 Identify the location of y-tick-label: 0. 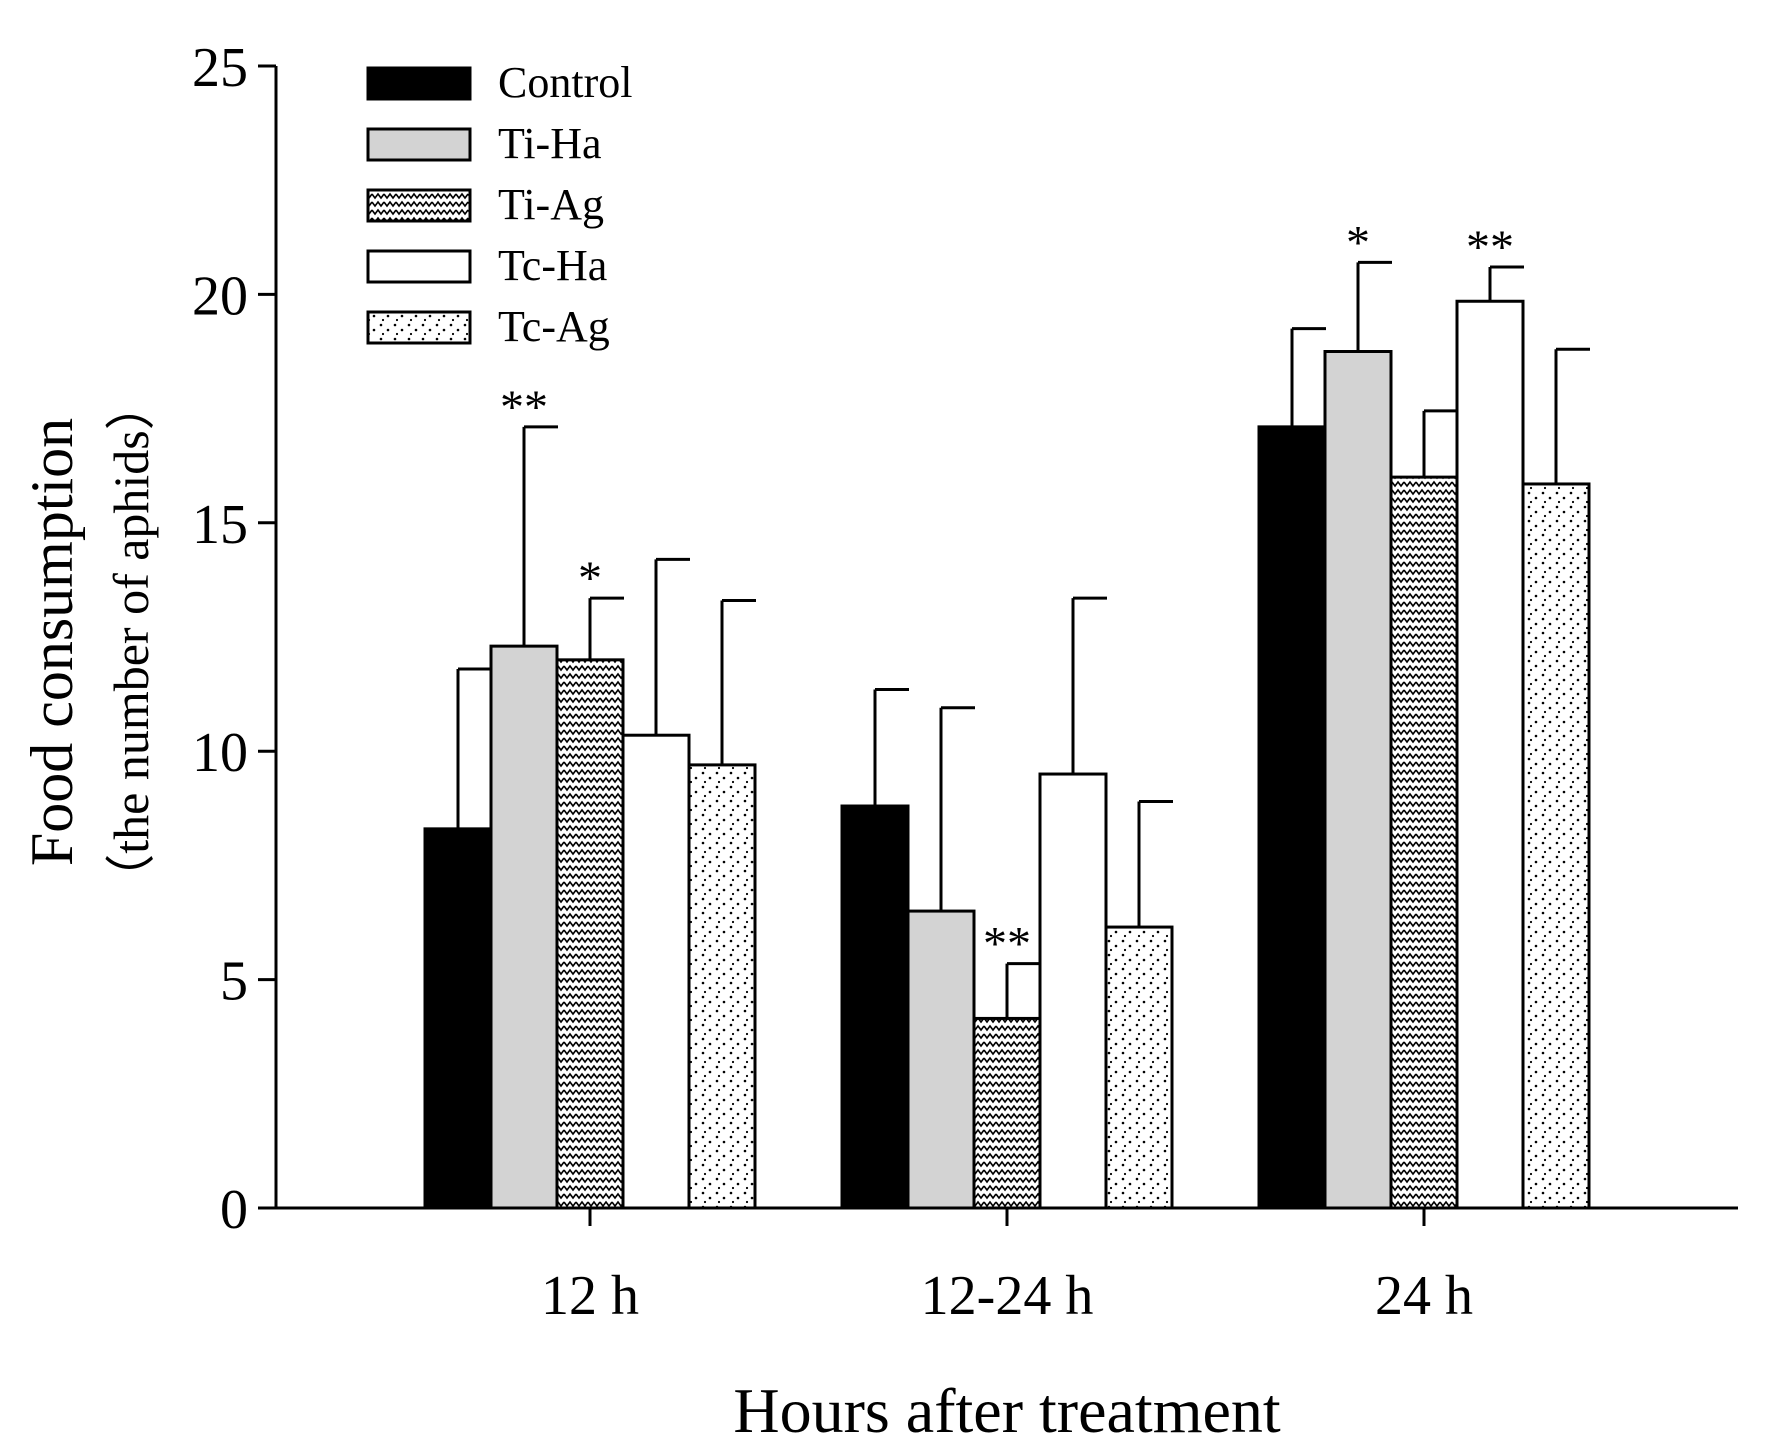
(234, 1210).